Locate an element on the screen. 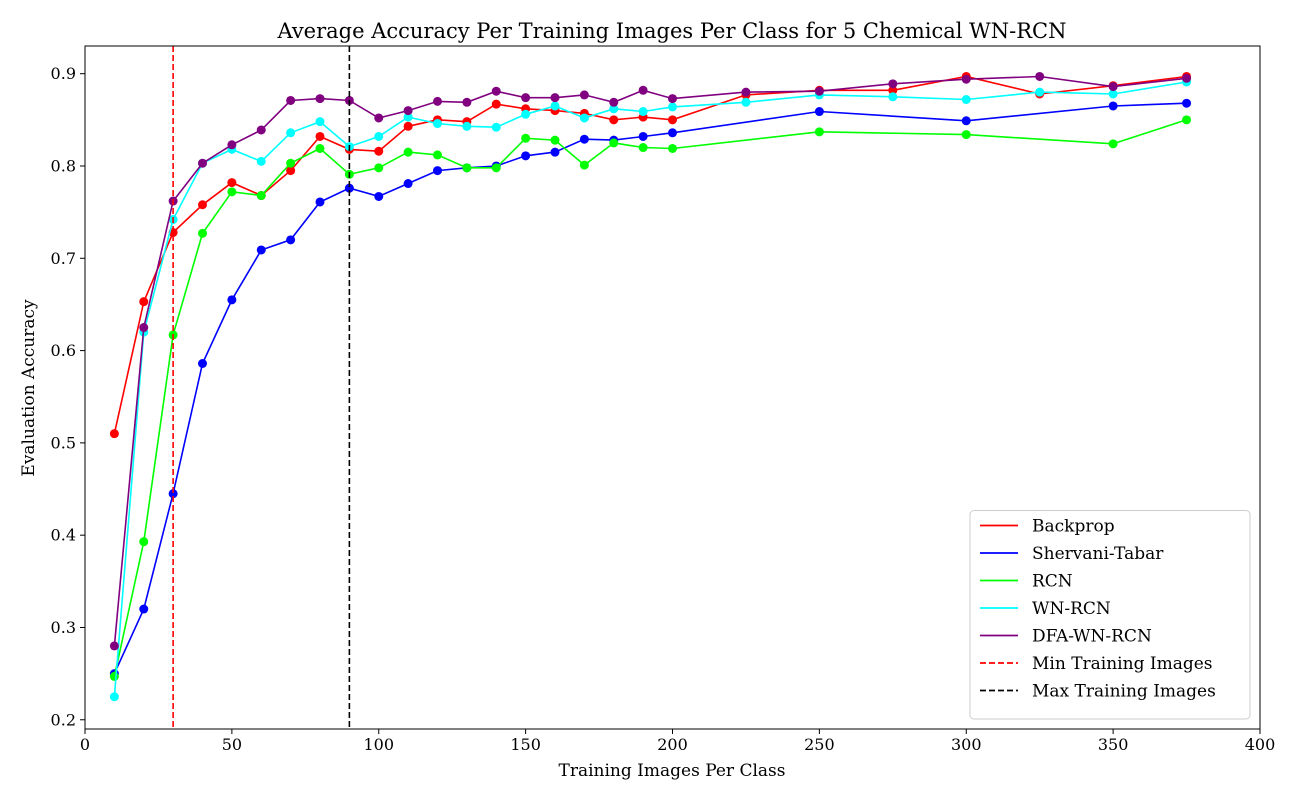 The height and width of the screenshot is (800, 1300). y-tick-label: 0.5 is located at coordinates (63, 442).